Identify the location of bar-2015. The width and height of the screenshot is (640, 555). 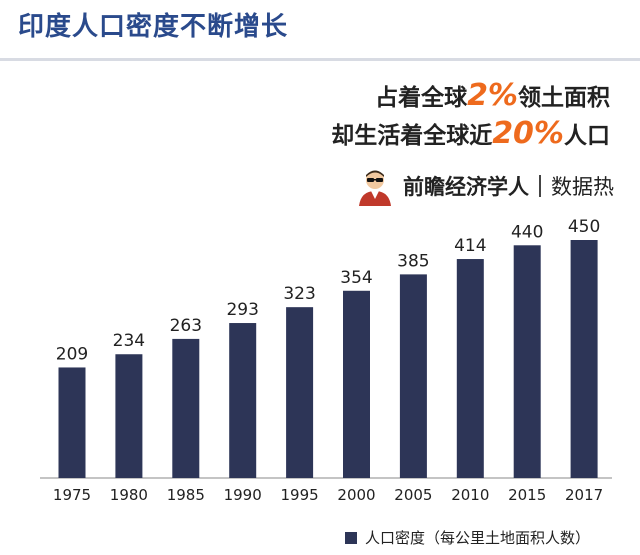
(527, 361).